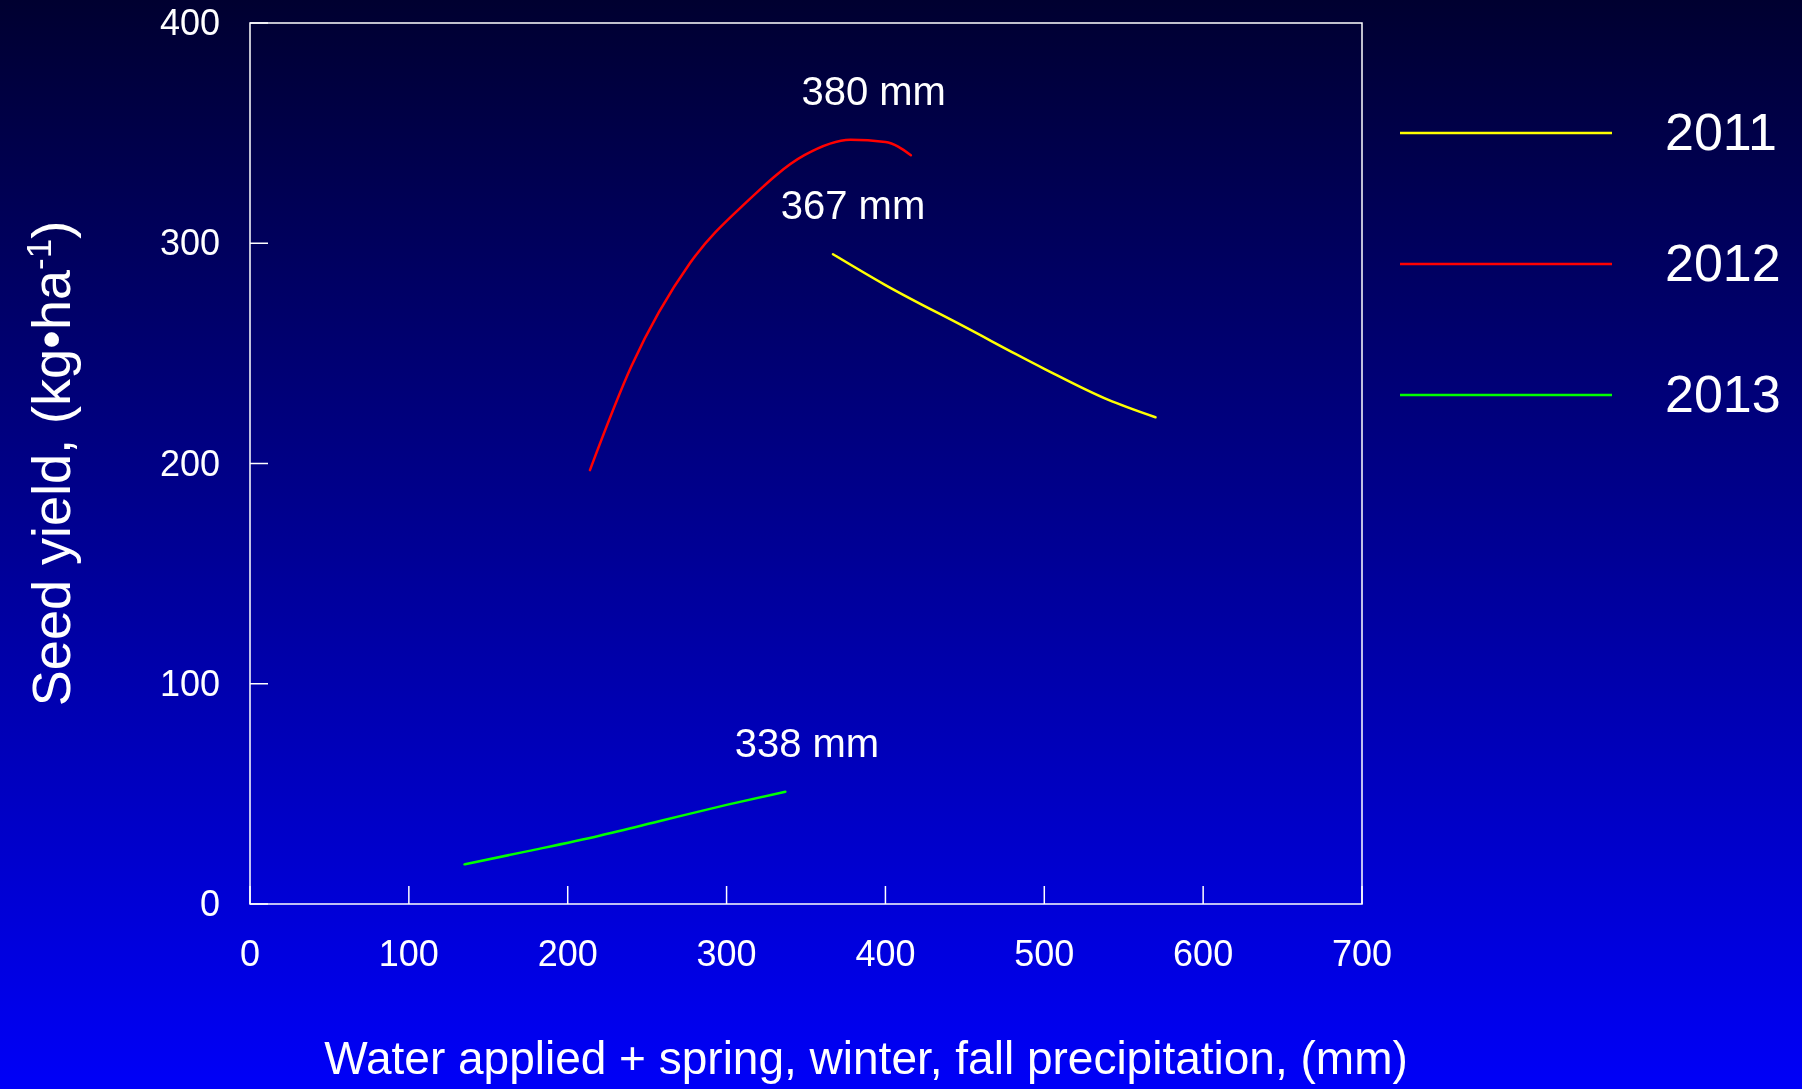 This screenshot has width=1802, height=1089. Describe the element at coordinates (1721, 132) in the screenshot. I see `legend-label: 2011` at that location.